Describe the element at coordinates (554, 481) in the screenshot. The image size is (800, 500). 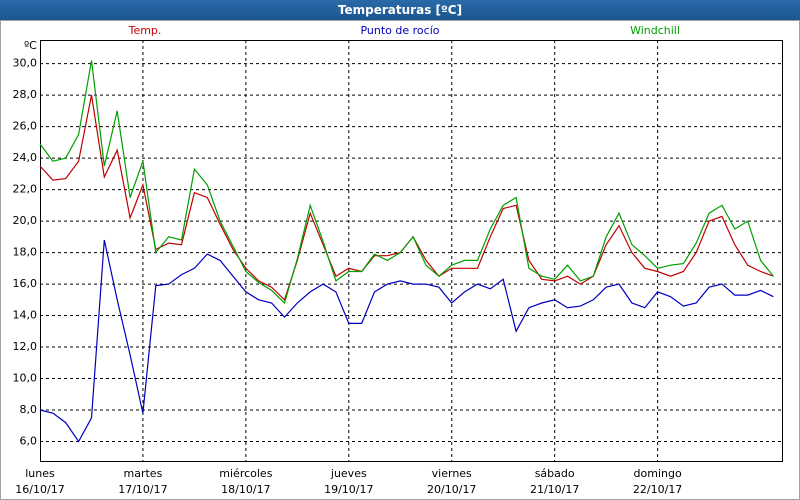
I see `x-tick-label: sábado 21/10/17` at that location.